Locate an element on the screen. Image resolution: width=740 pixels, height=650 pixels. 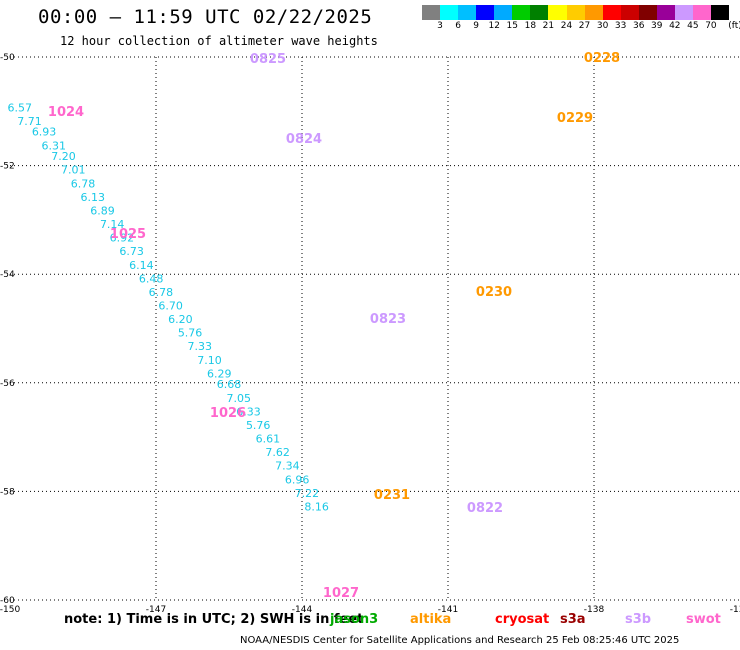
lon-tick-label: -135 is located at coordinates (735, 610).